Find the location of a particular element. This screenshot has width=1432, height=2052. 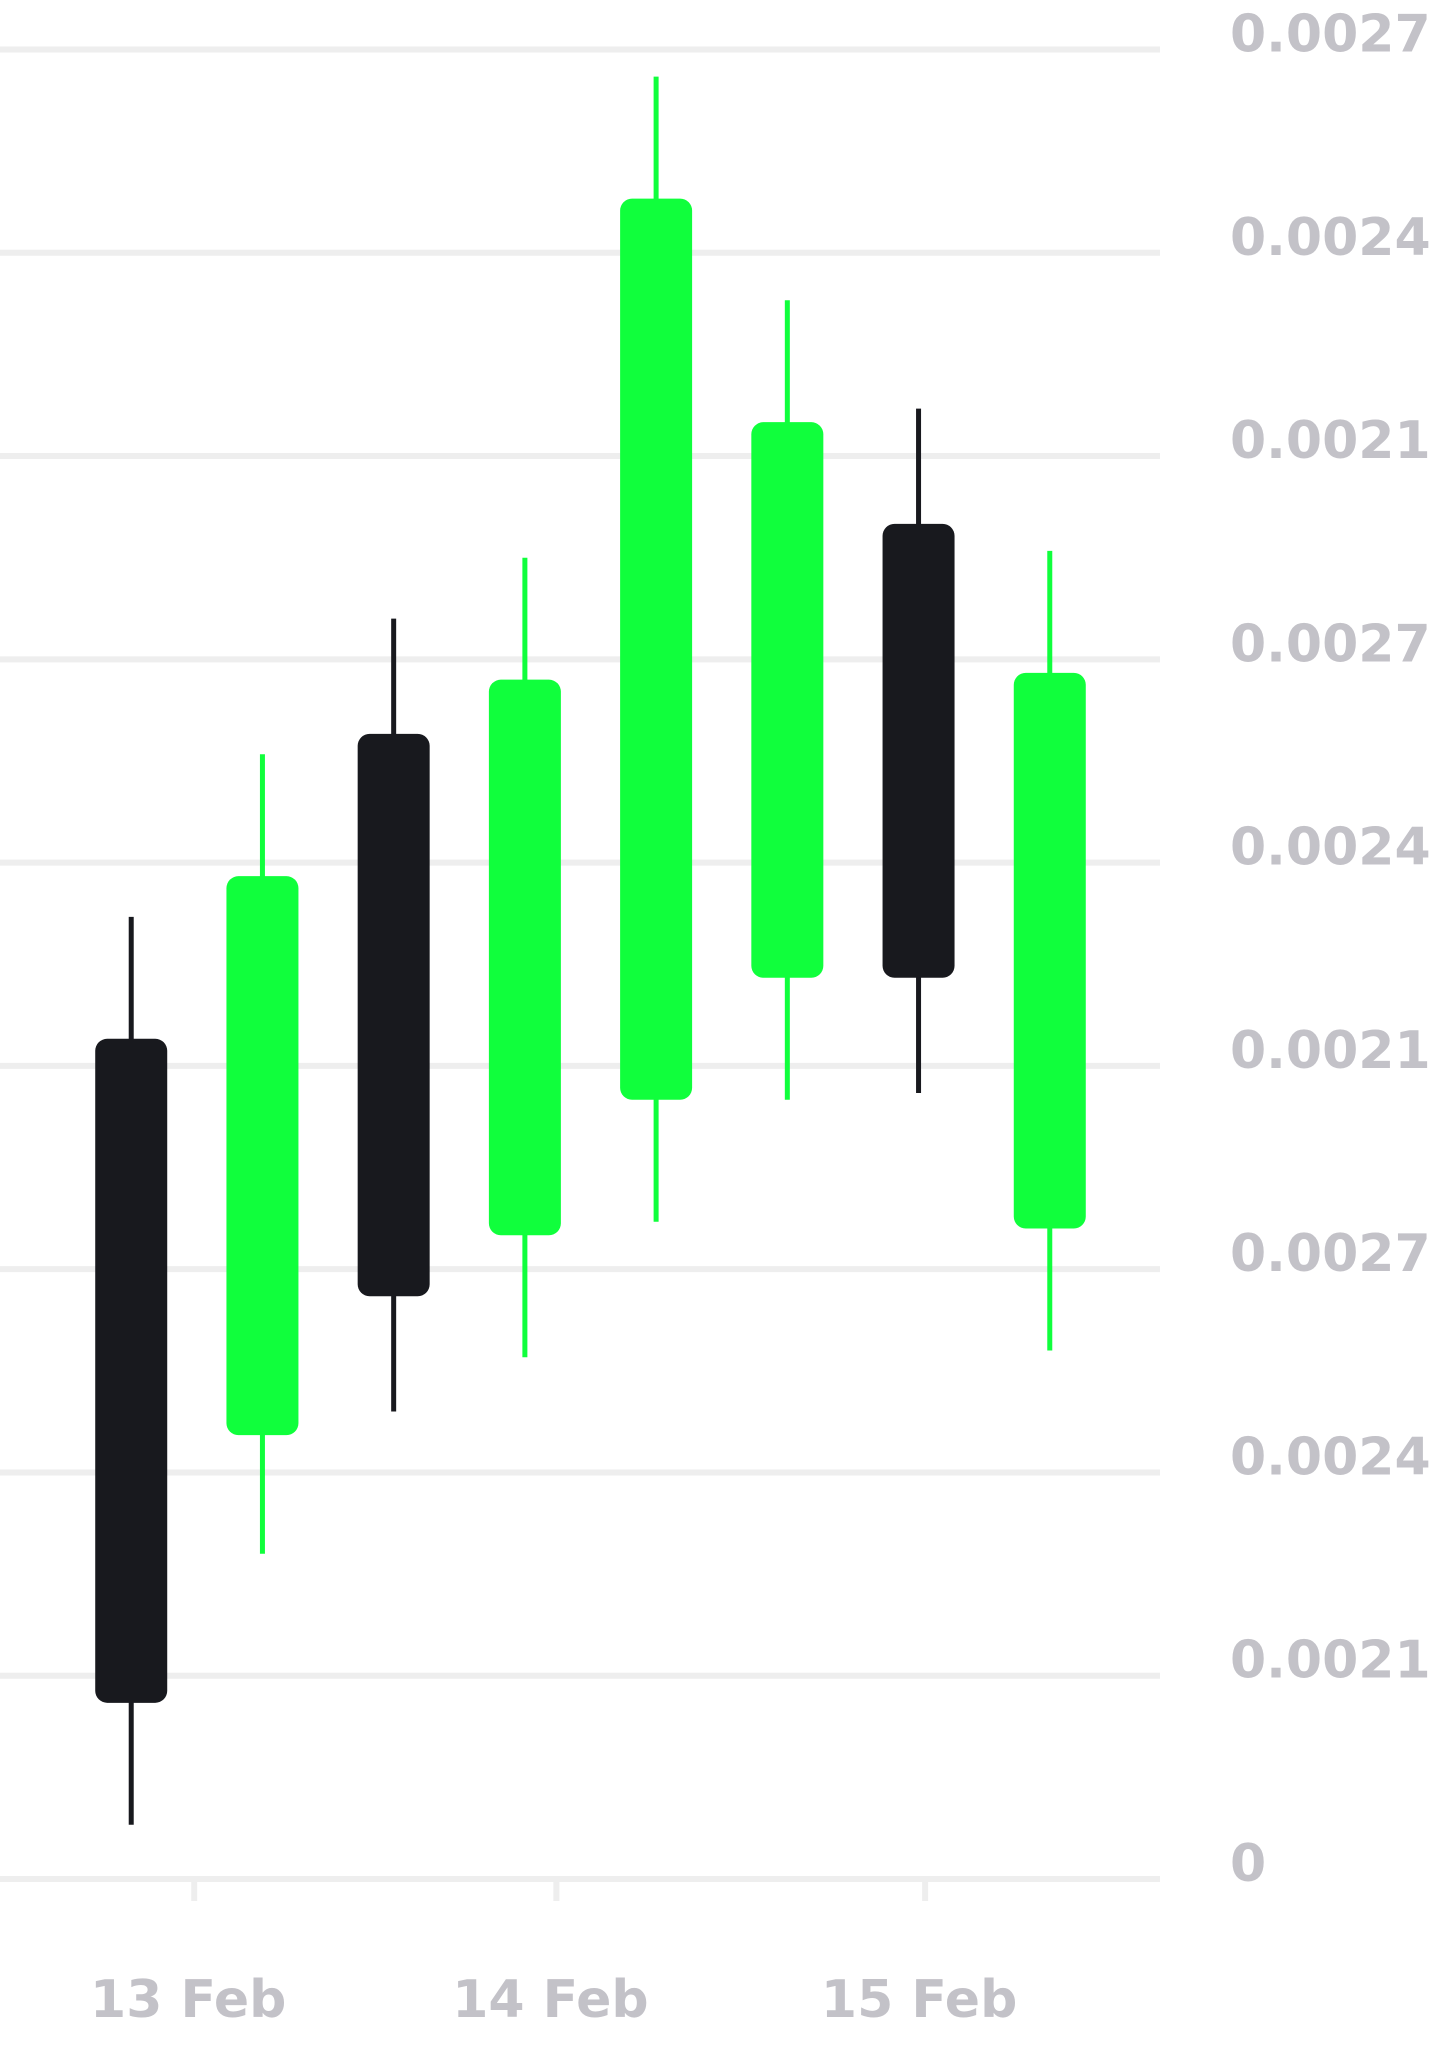

x-tick-label: 14 Feb is located at coordinates (550, 2000).